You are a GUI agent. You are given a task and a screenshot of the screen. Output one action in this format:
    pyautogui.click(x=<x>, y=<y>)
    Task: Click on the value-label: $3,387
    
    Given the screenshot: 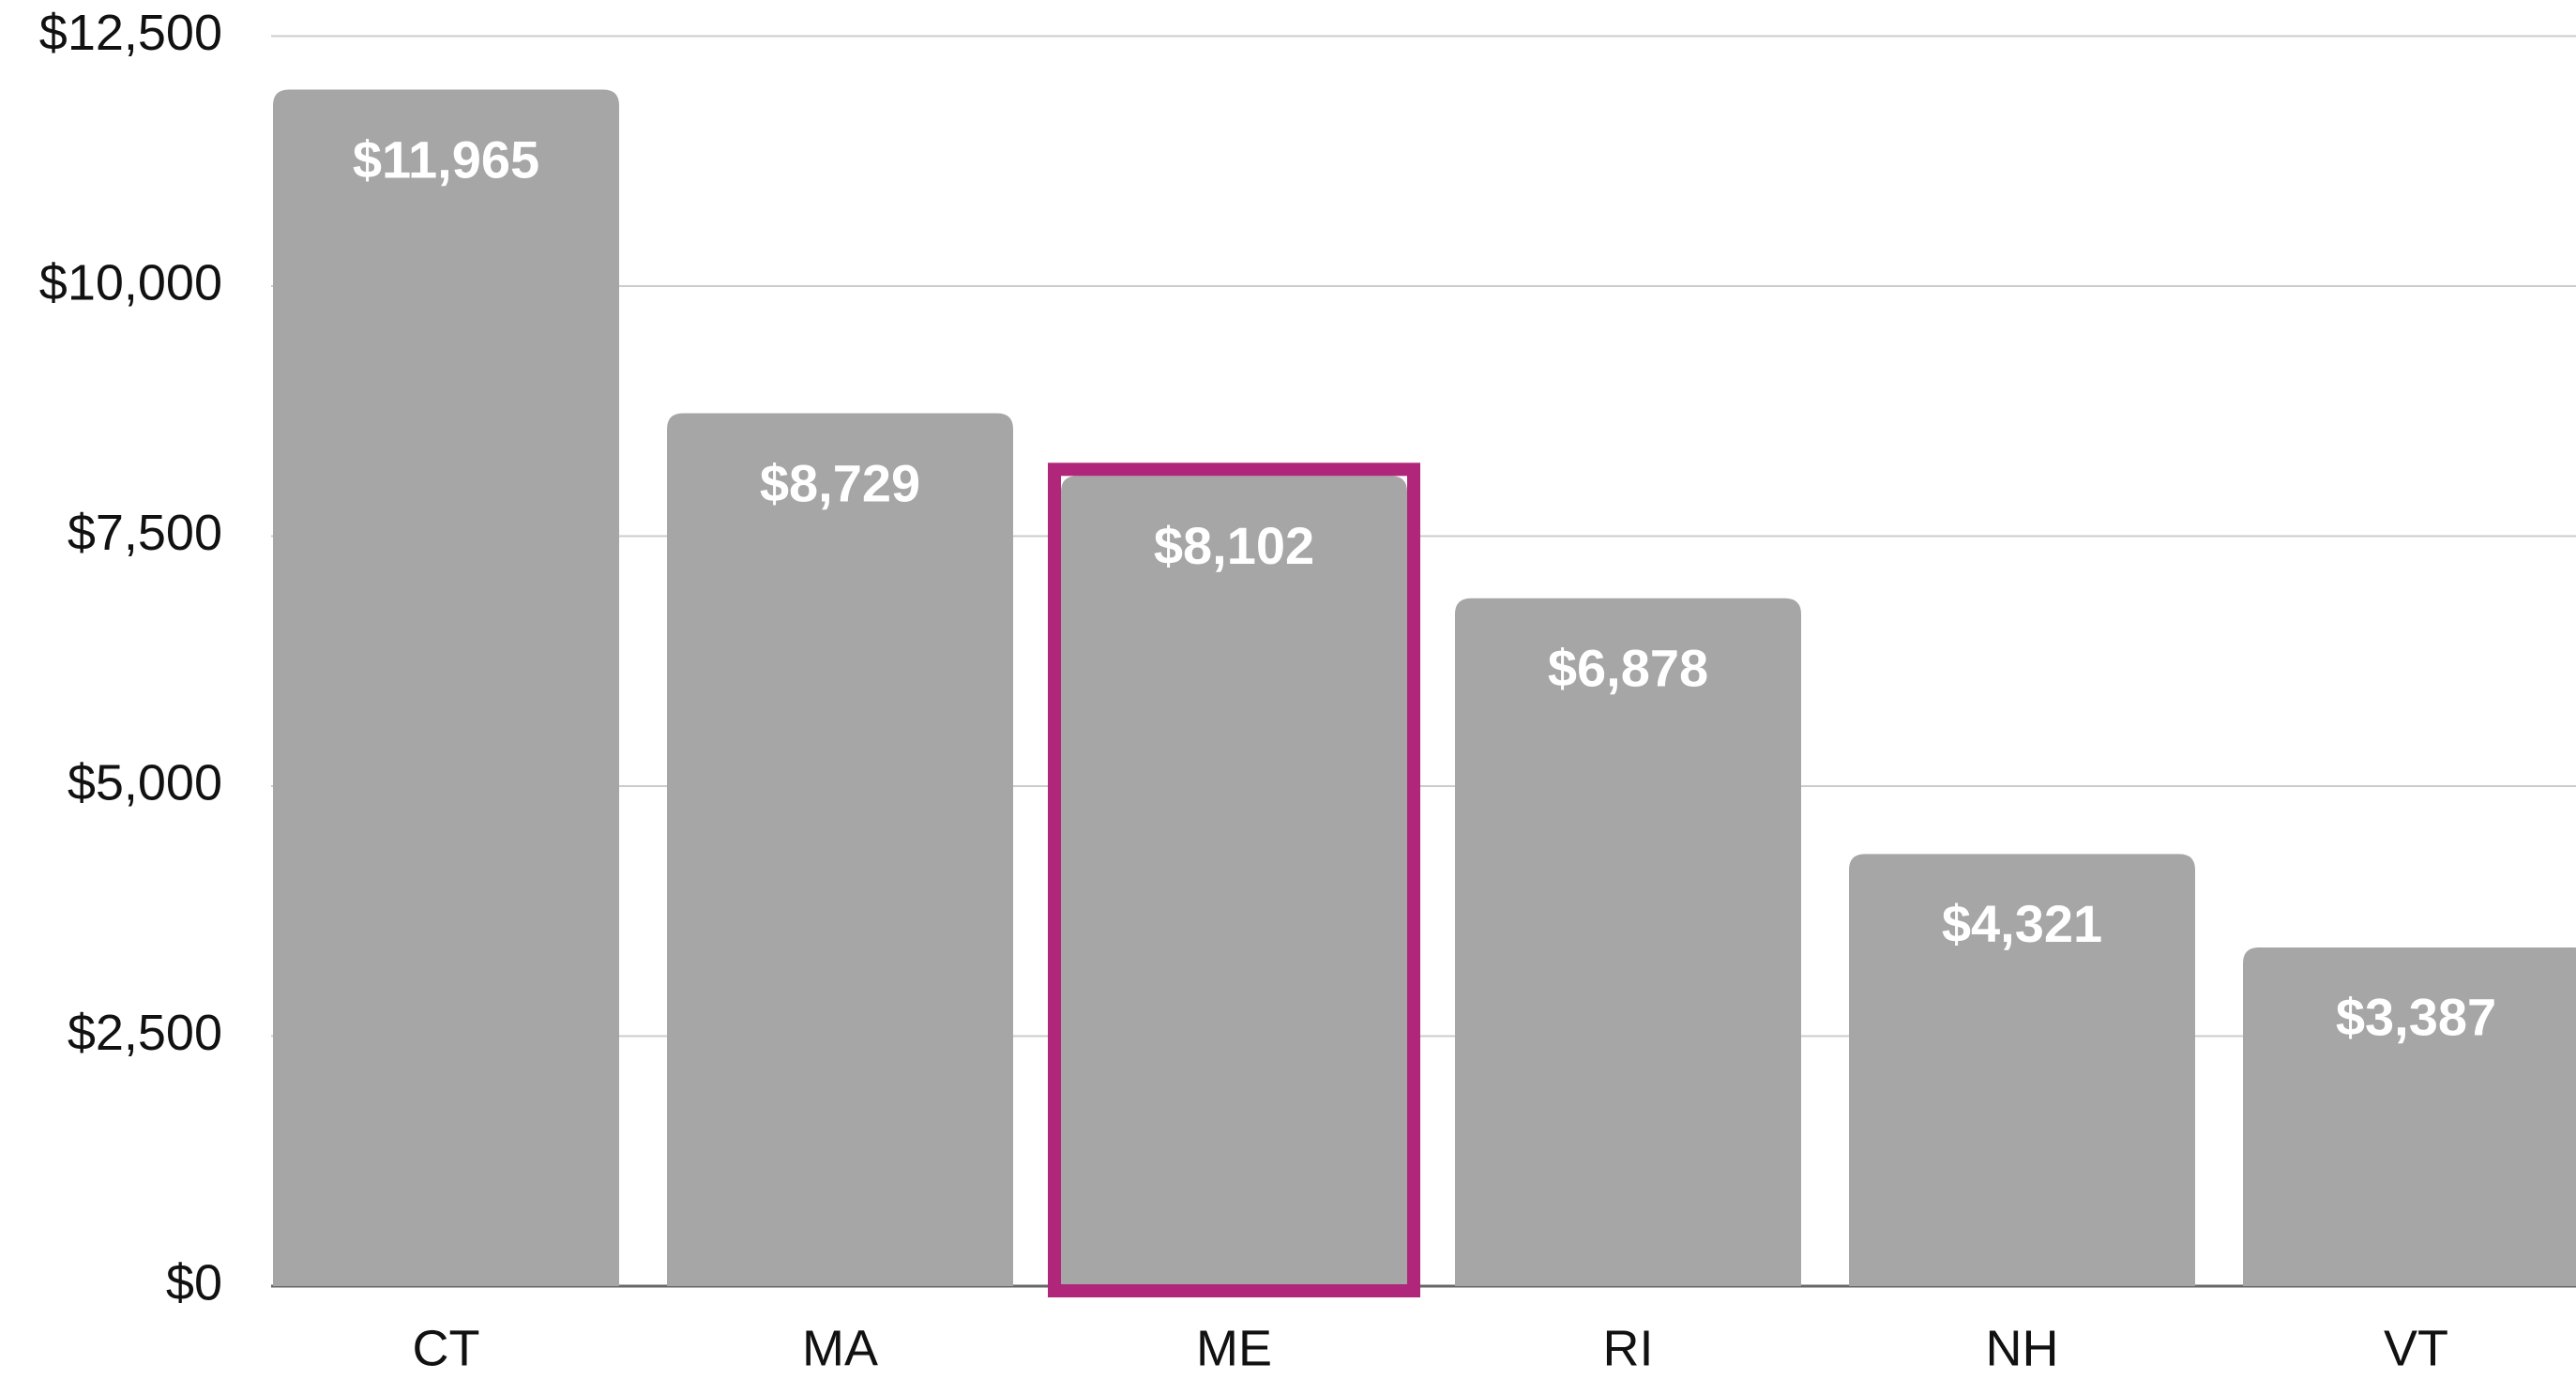 What is the action you would take?
    pyautogui.click(x=2416, y=1018)
    